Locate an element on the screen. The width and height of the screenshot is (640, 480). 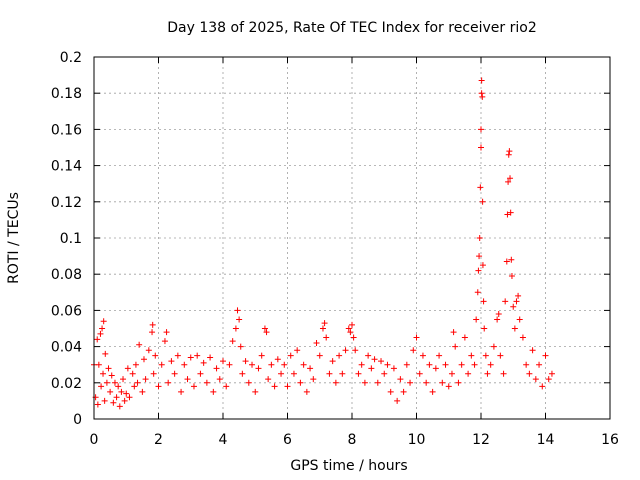
y-axis-label: ROTI / TECUs is located at coordinates (14, 238).